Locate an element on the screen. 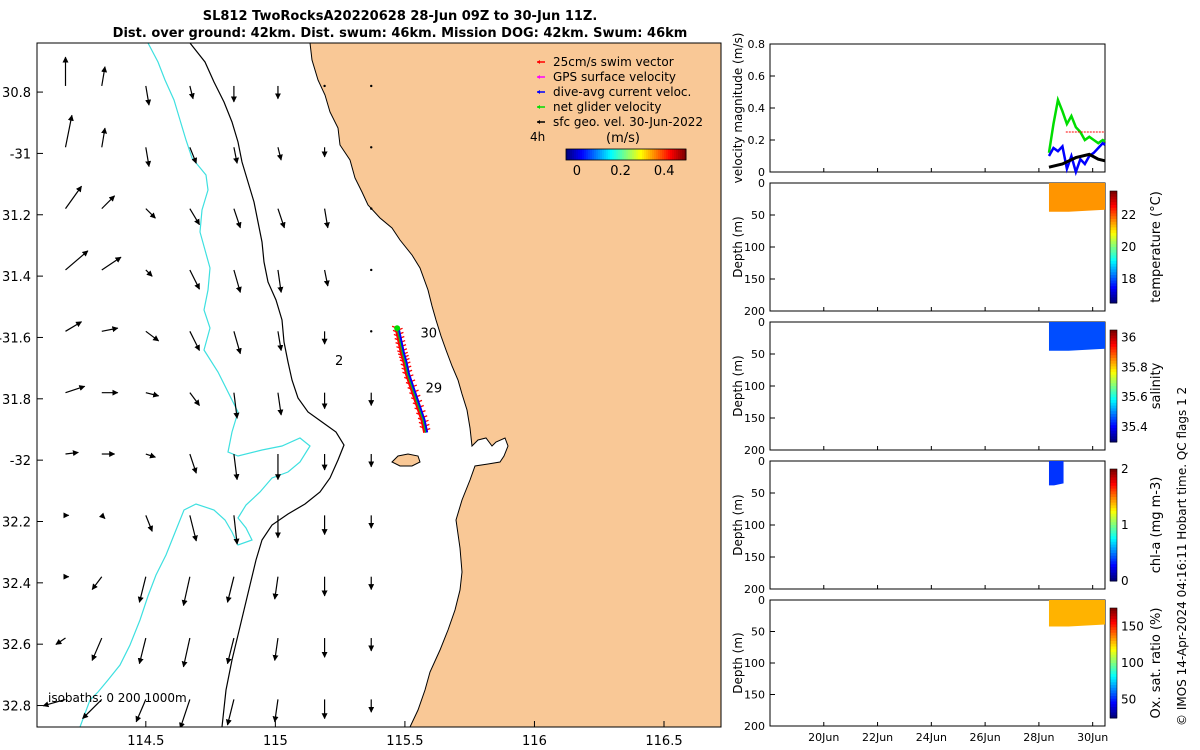  day-label: 29 is located at coordinates (434, 389).